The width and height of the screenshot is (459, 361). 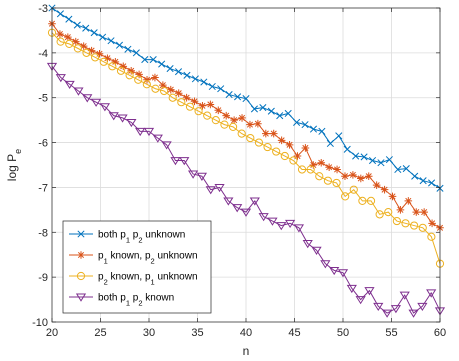 I want to click on legend-label-part: 1, so click(x=128, y=239).